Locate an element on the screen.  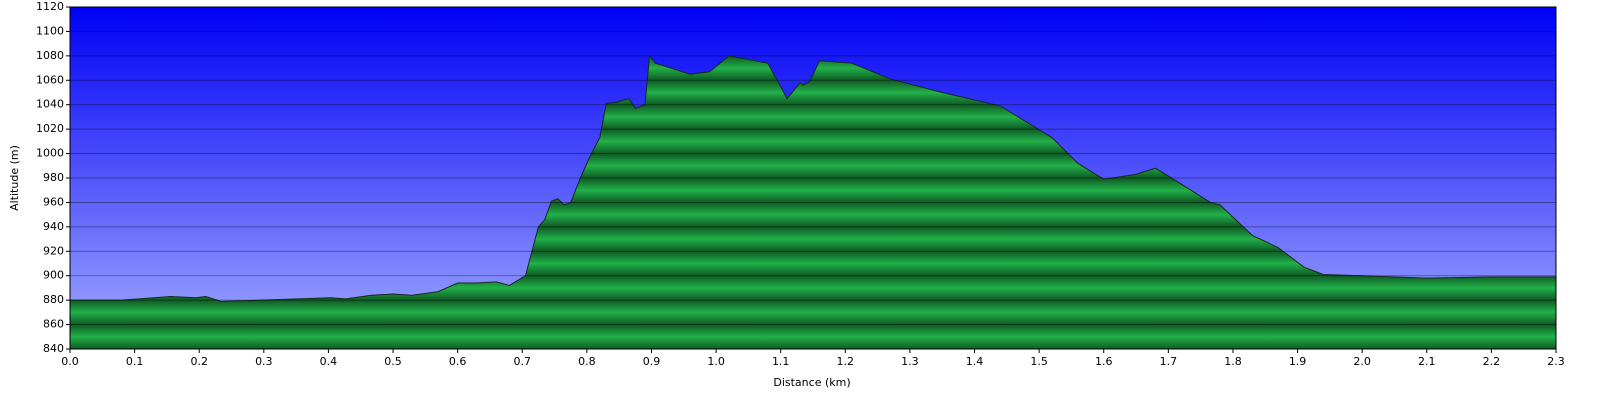
y-tick-label: 1120 is located at coordinates (50, 6).